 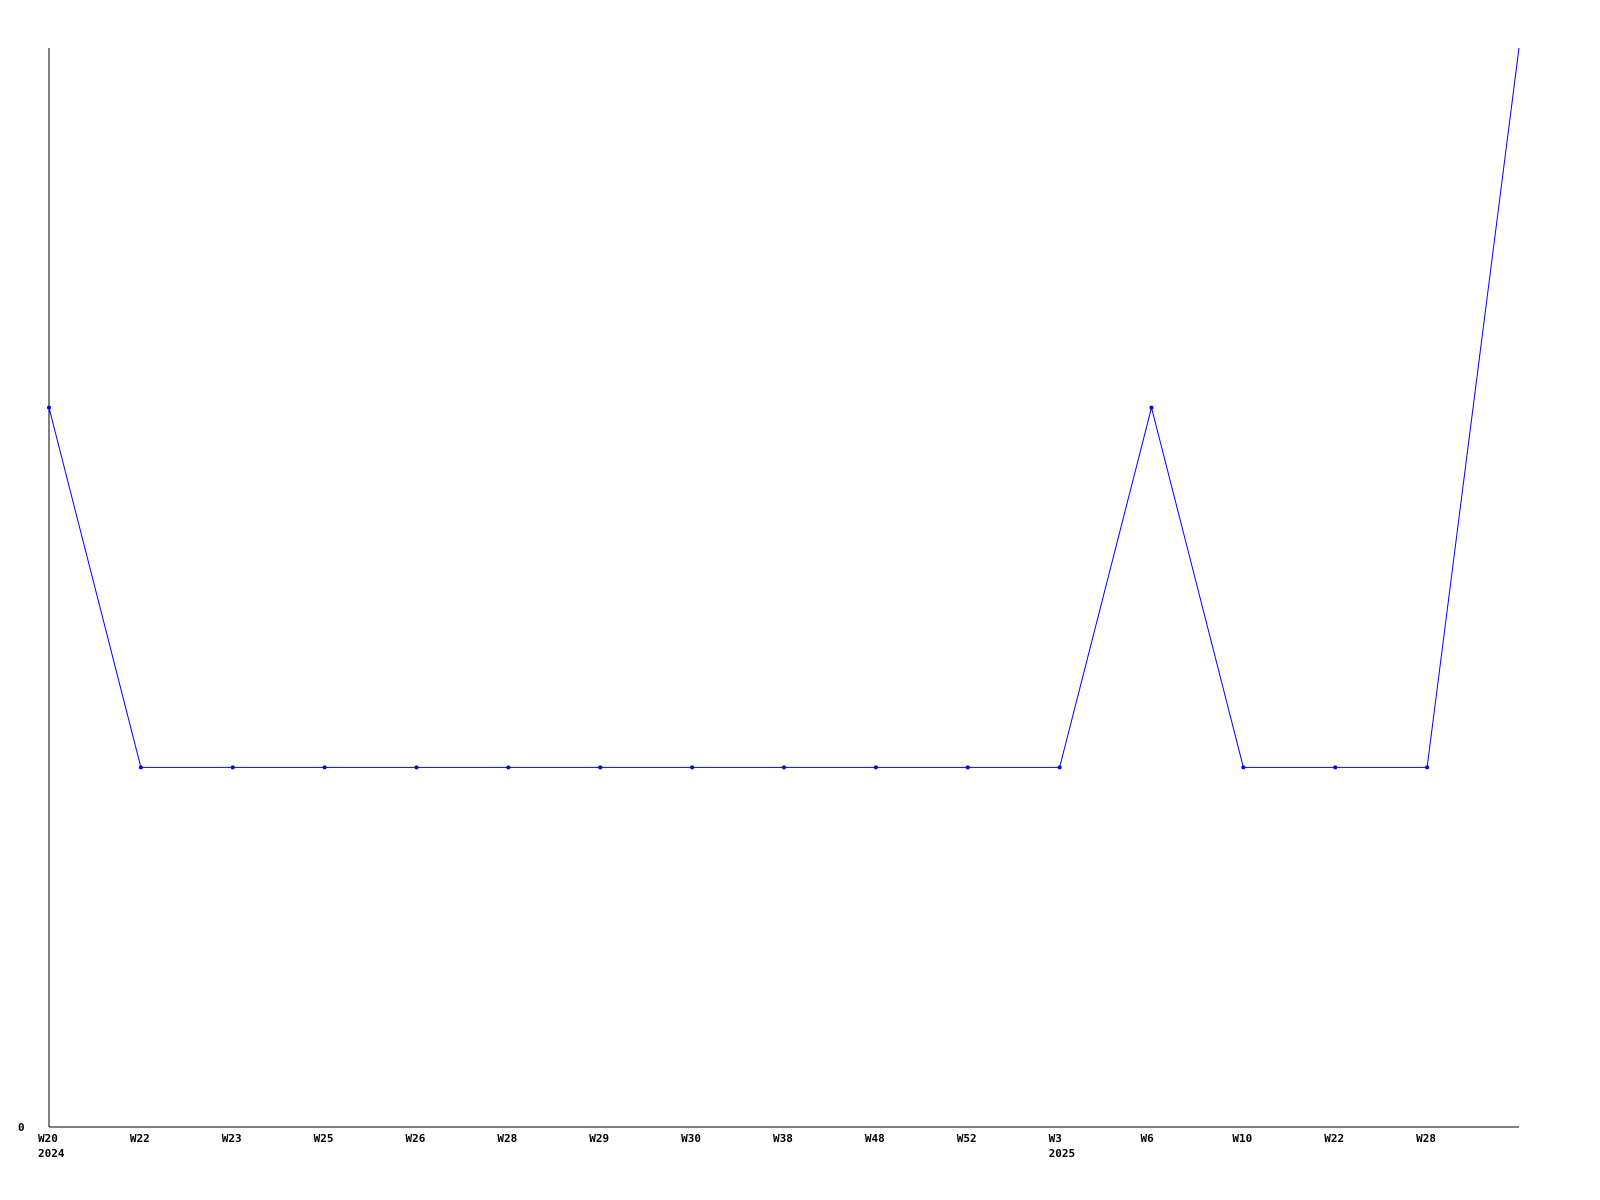 I want to click on x-tick-label: W3, so click(x=1055, y=1138).